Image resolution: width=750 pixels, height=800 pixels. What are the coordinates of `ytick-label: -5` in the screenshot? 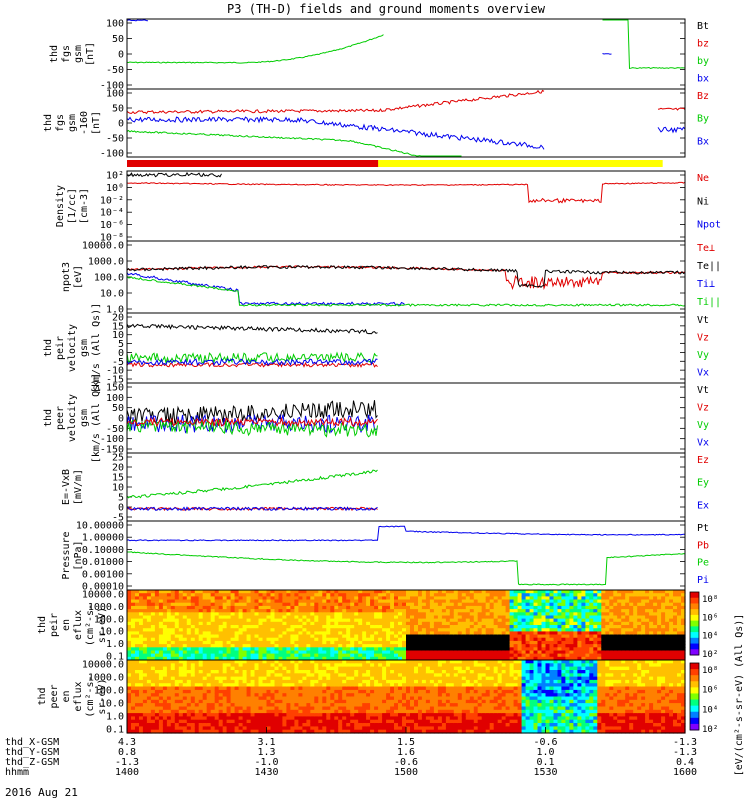 It's located at (118, 518).